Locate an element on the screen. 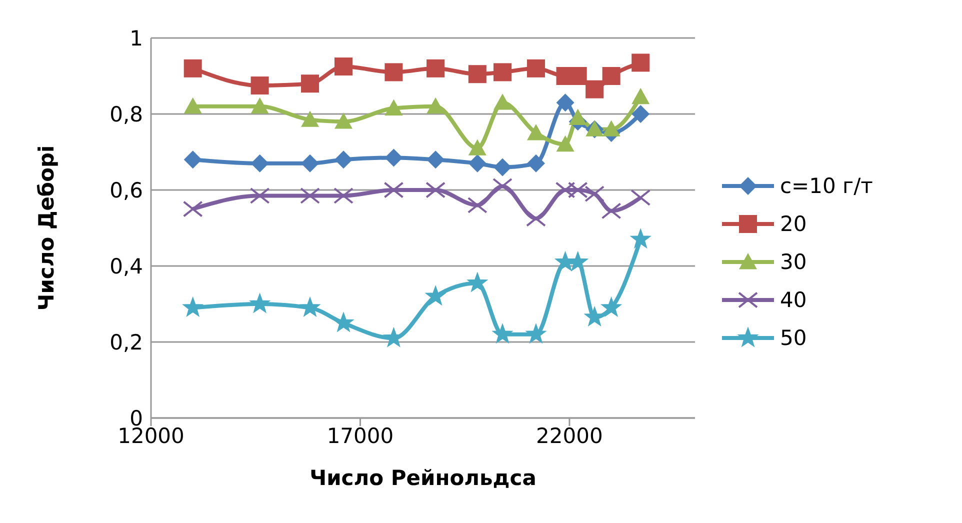 This screenshot has height=523, width=962. y-tick-label: 0,6 is located at coordinates (126, 190).